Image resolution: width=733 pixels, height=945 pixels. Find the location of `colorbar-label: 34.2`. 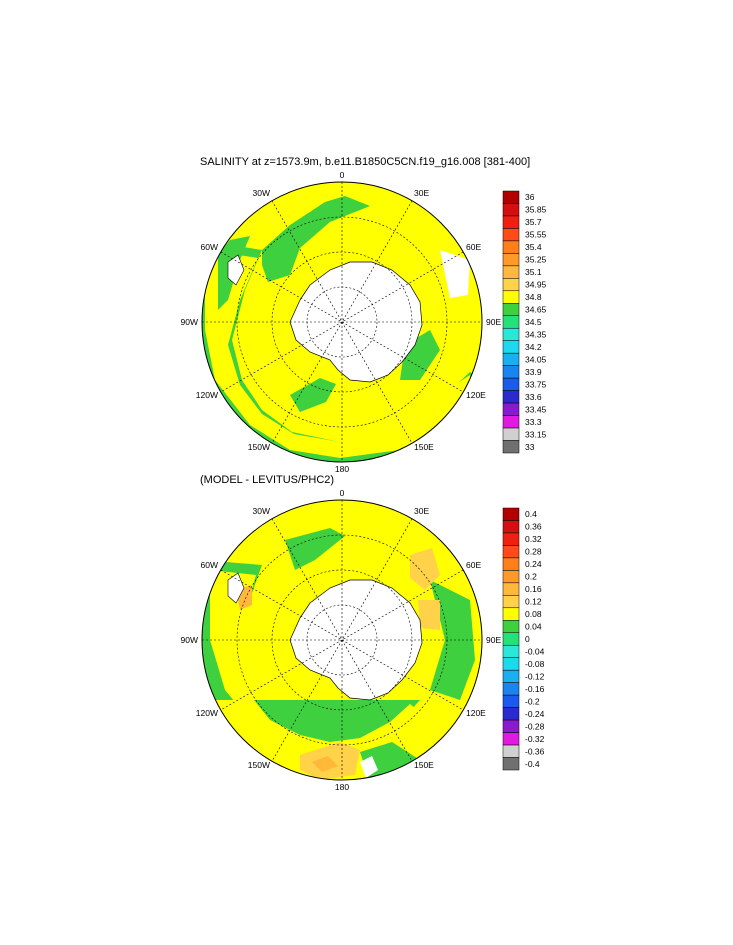

colorbar-label: 34.2 is located at coordinates (533, 347).